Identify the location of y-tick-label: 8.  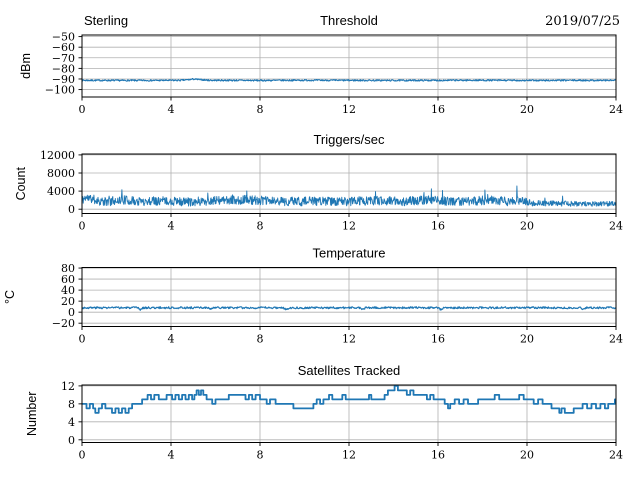
(71, 404).